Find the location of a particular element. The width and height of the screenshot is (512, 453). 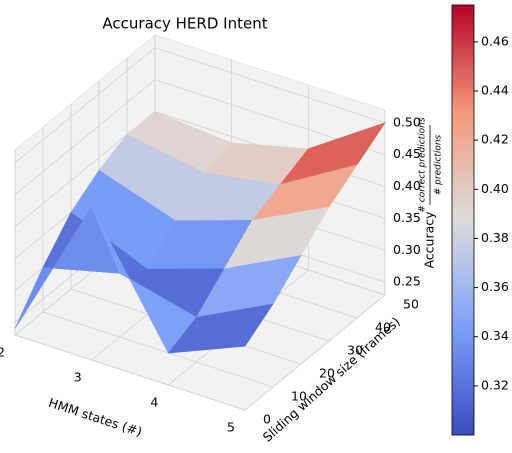

y-tick-label: 30 is located at coordinates (355, 350).